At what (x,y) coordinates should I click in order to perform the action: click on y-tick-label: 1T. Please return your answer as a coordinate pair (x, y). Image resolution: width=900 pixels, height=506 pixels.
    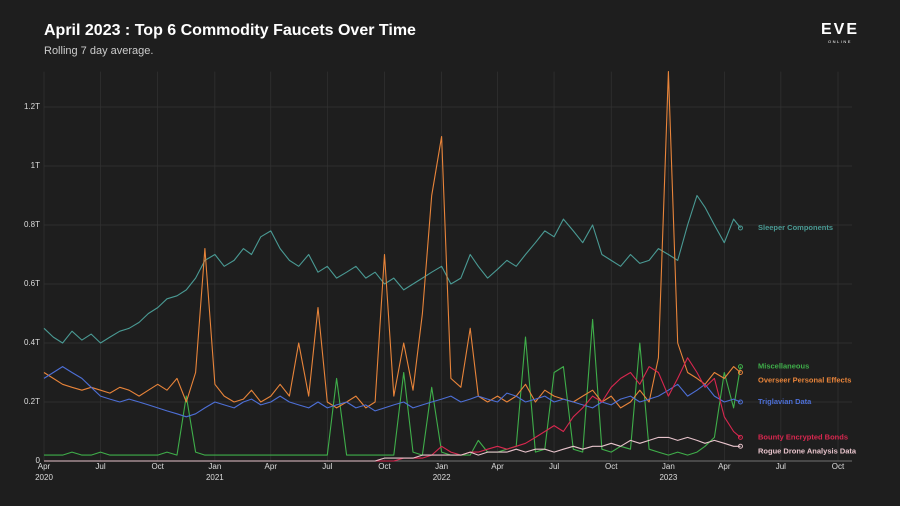
    Looking at the image, I should click on (35, 165).